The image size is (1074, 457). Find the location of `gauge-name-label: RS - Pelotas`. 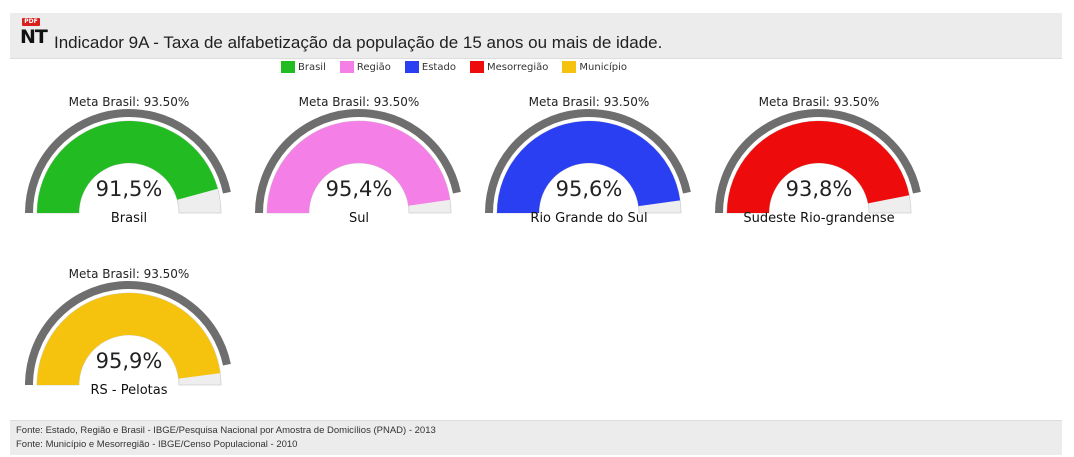

gauge-name-label: RS - Pelotas is located at coordinates (129, 390).